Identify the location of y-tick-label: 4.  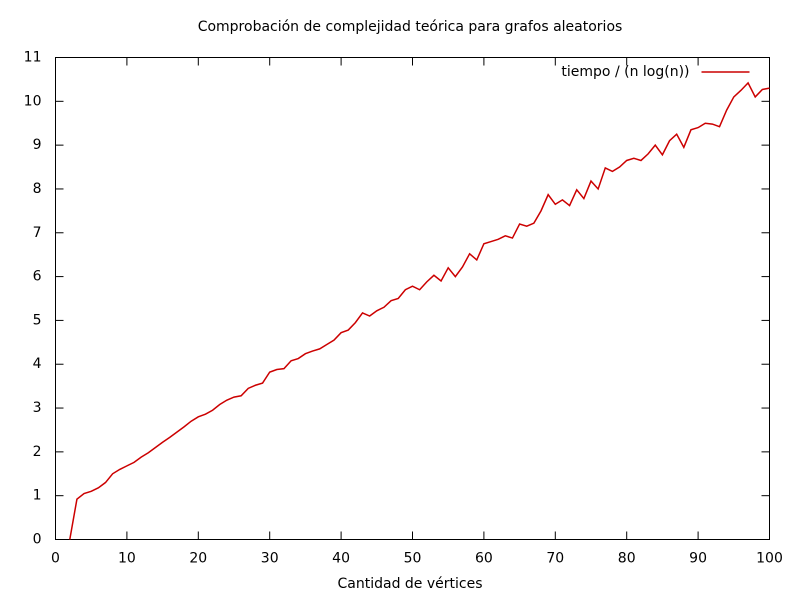
(37, 364).